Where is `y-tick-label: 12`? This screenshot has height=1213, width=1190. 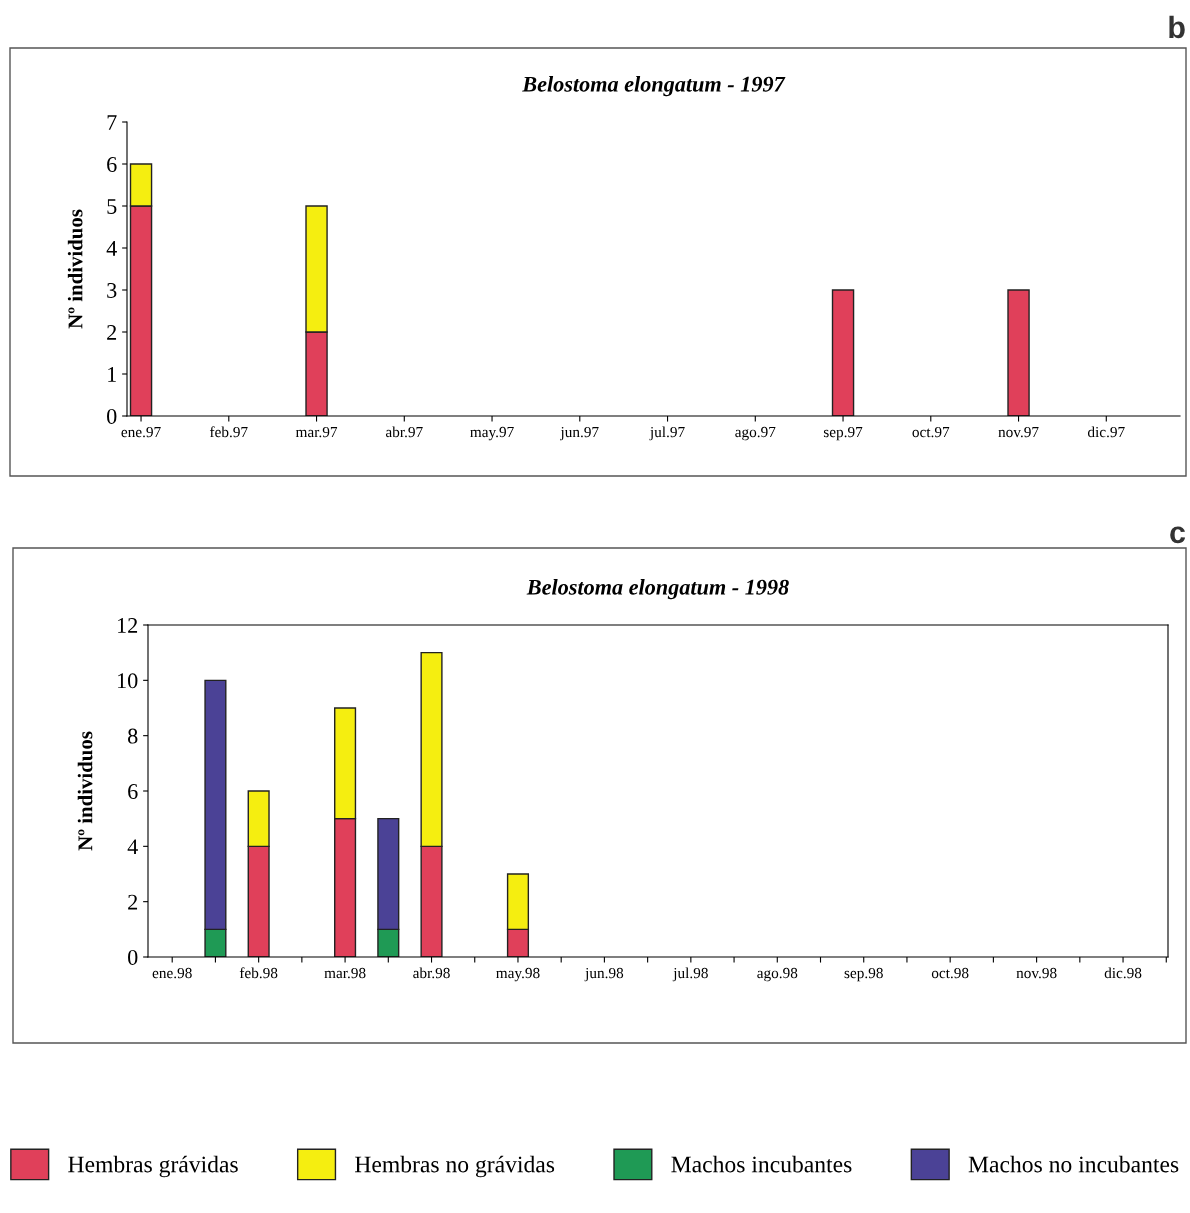 y-tick-label: 12 is located at coordinates (128, 625).